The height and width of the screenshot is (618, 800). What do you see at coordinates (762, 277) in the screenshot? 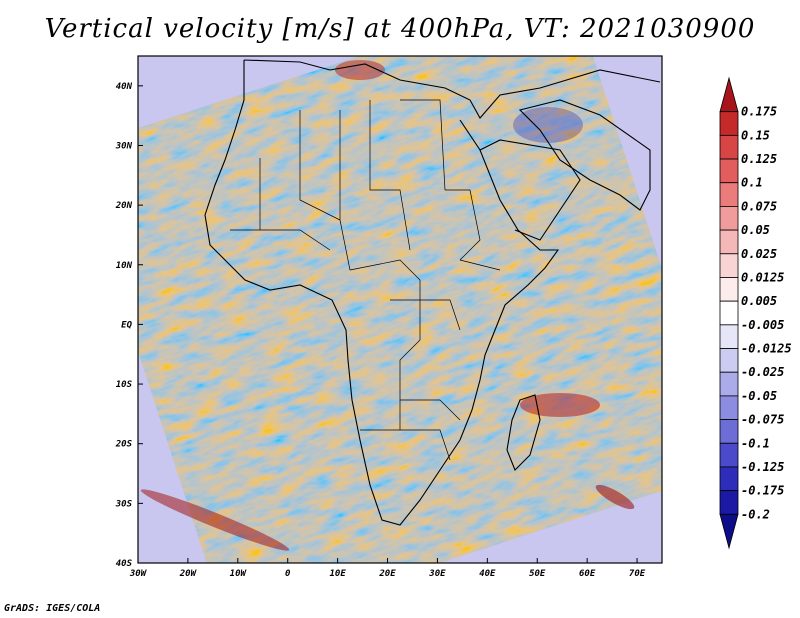
I see `legend-level-label: 0.0125` at bounding box center [762, 277].